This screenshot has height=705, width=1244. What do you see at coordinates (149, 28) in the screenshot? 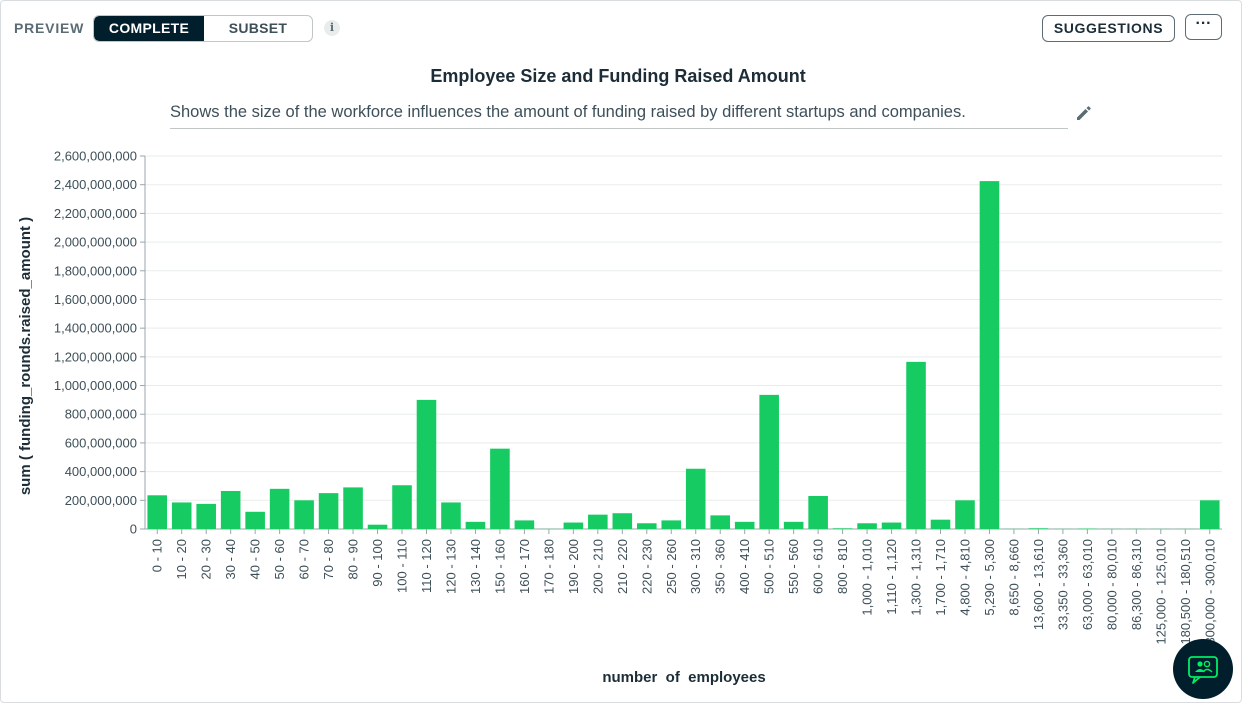
I see `complete-mode-button: COMPLETE` at bounding box center [149, 28].